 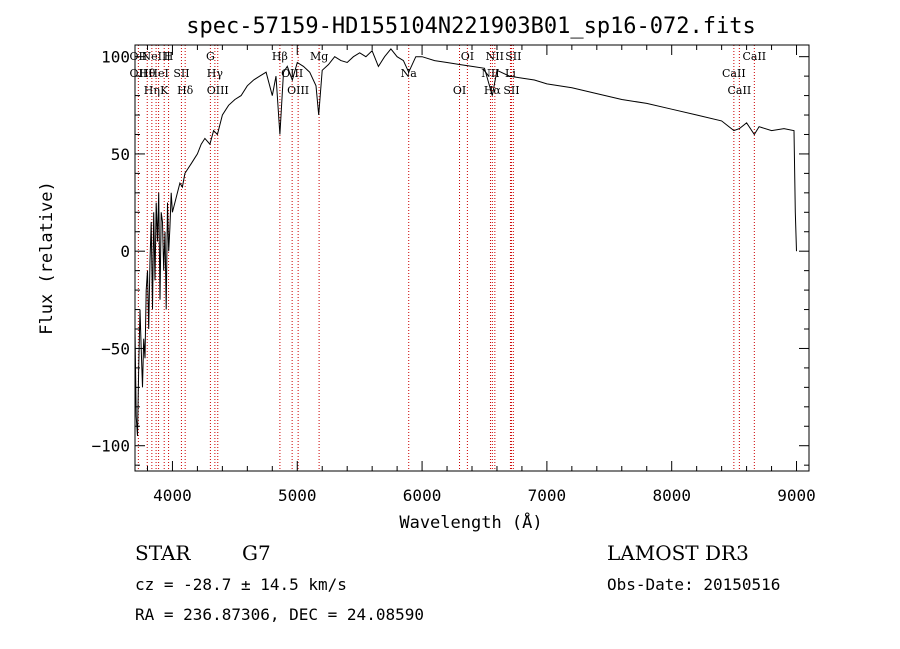 I want to click on y-tick-label: −50, so click(x=115, y=348).